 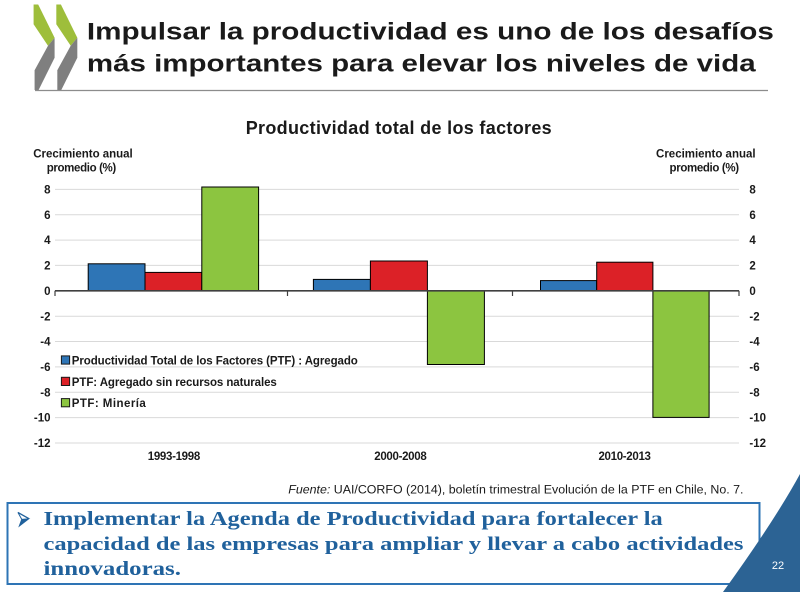 I want to click on svg-text: 2000-2008, so click(x=400, y=457).